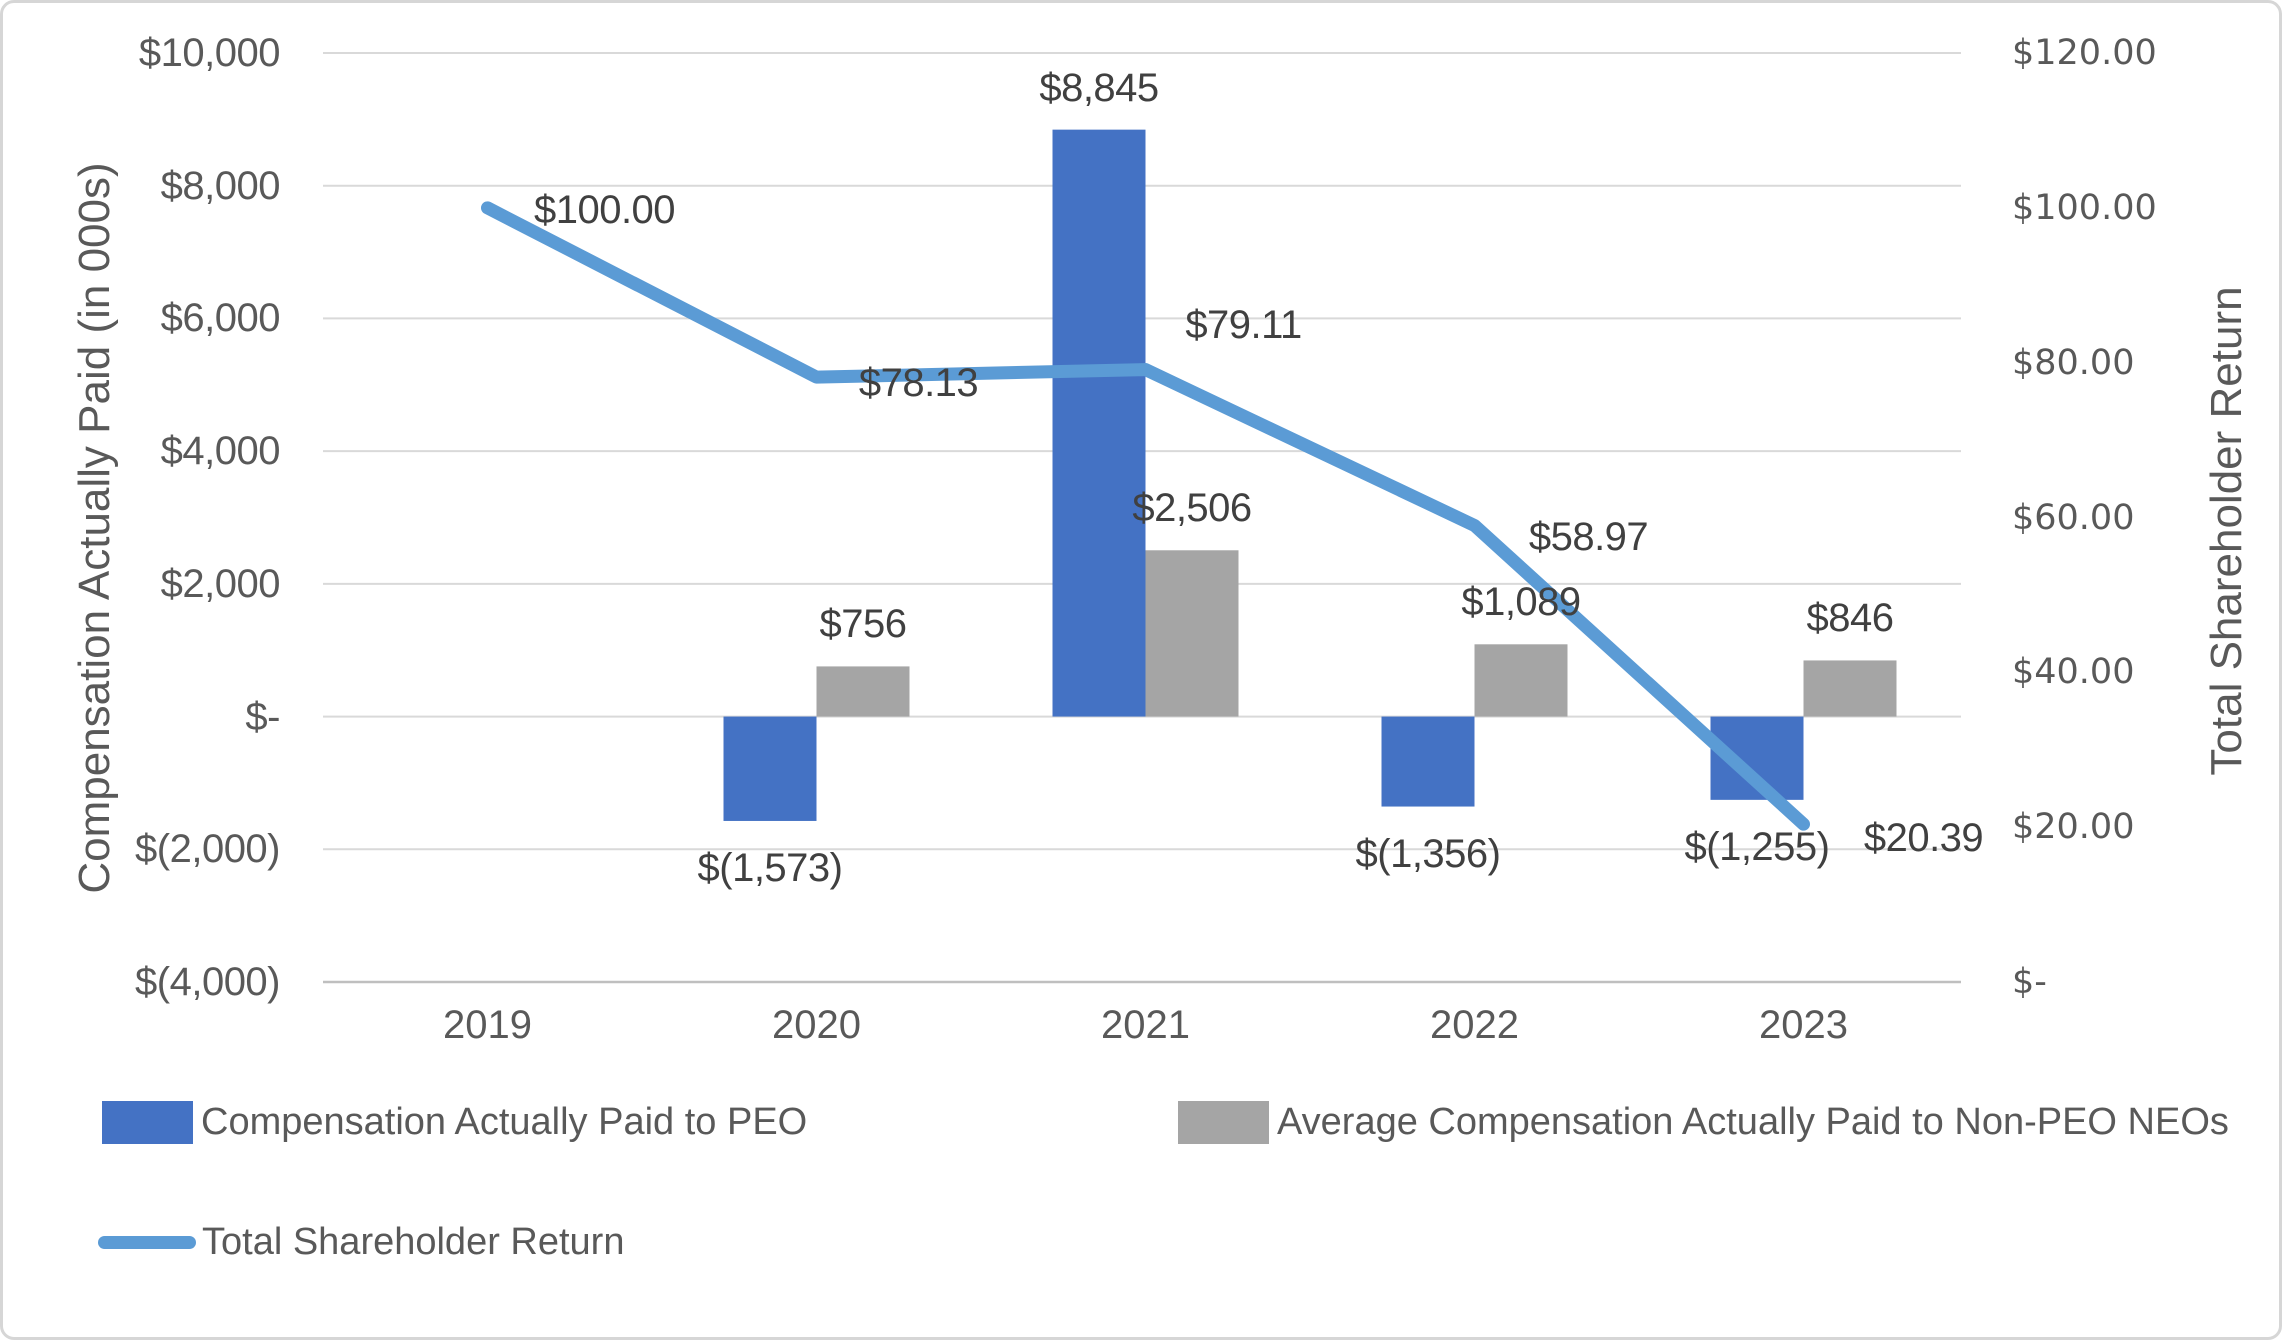 The height and width of the screenshot is (1340, 2282). What do you see at coordinates (504, 1122) in the screenshot?
I see `peo-legend-label: Compensation Actually Paid to PEO` at bounding box center [504, 1122].